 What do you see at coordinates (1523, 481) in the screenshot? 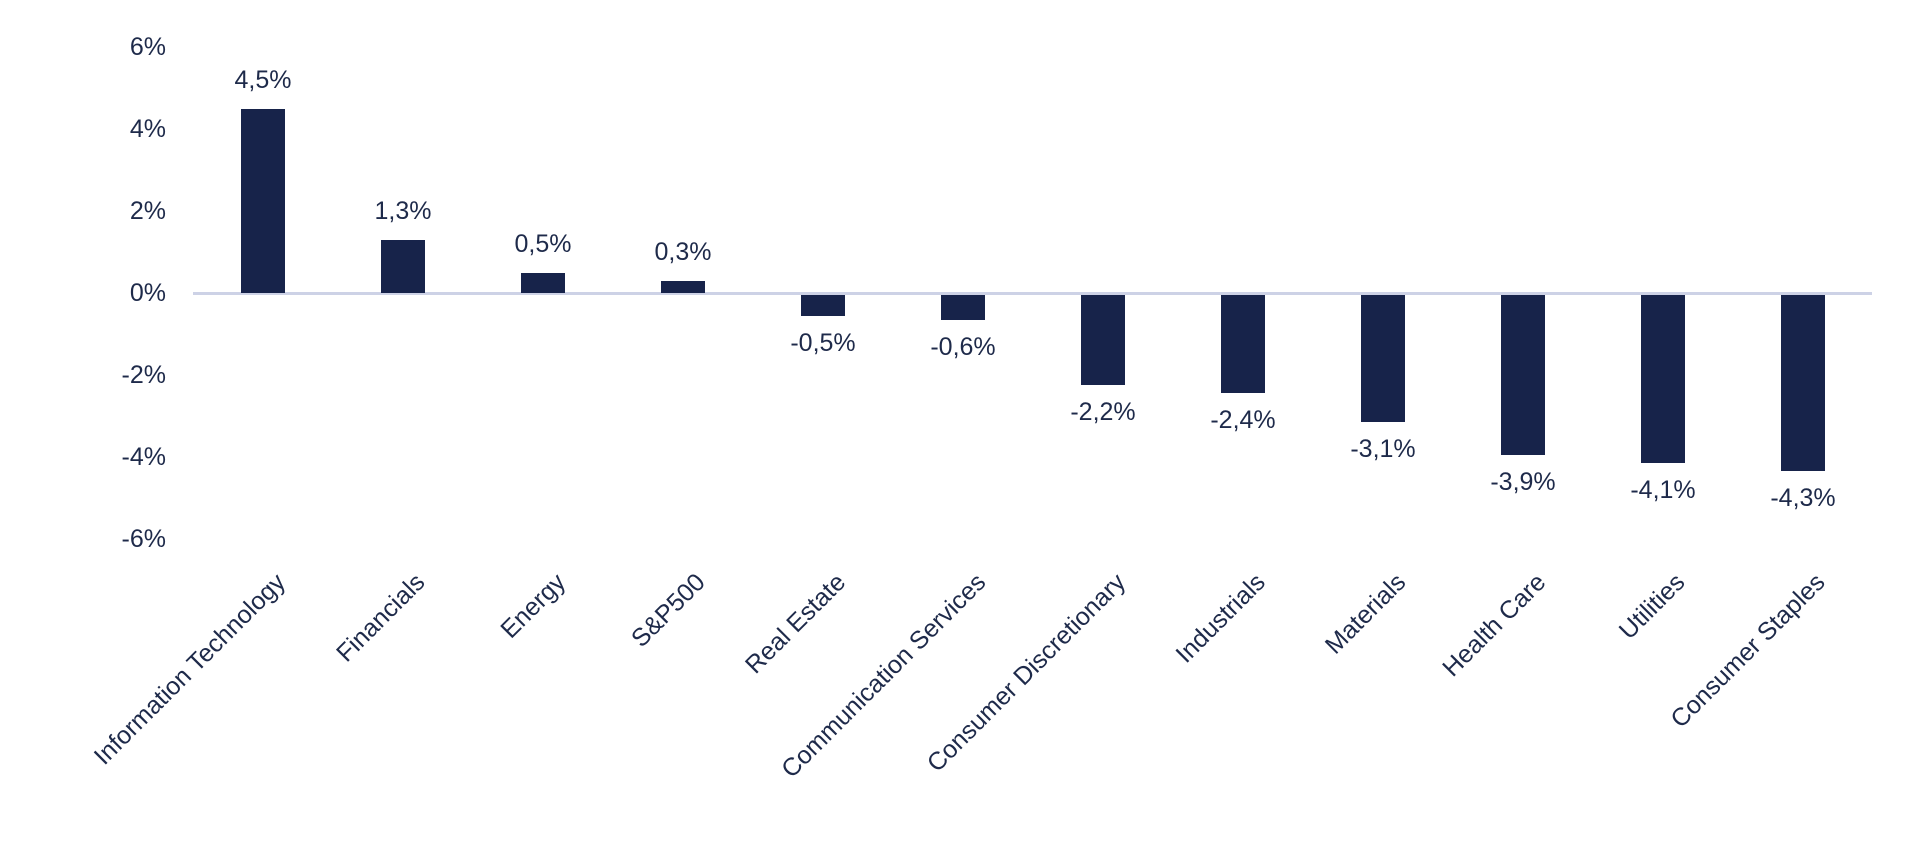
I see `data-label: -3,9%` at bounding box center [1523, 481].